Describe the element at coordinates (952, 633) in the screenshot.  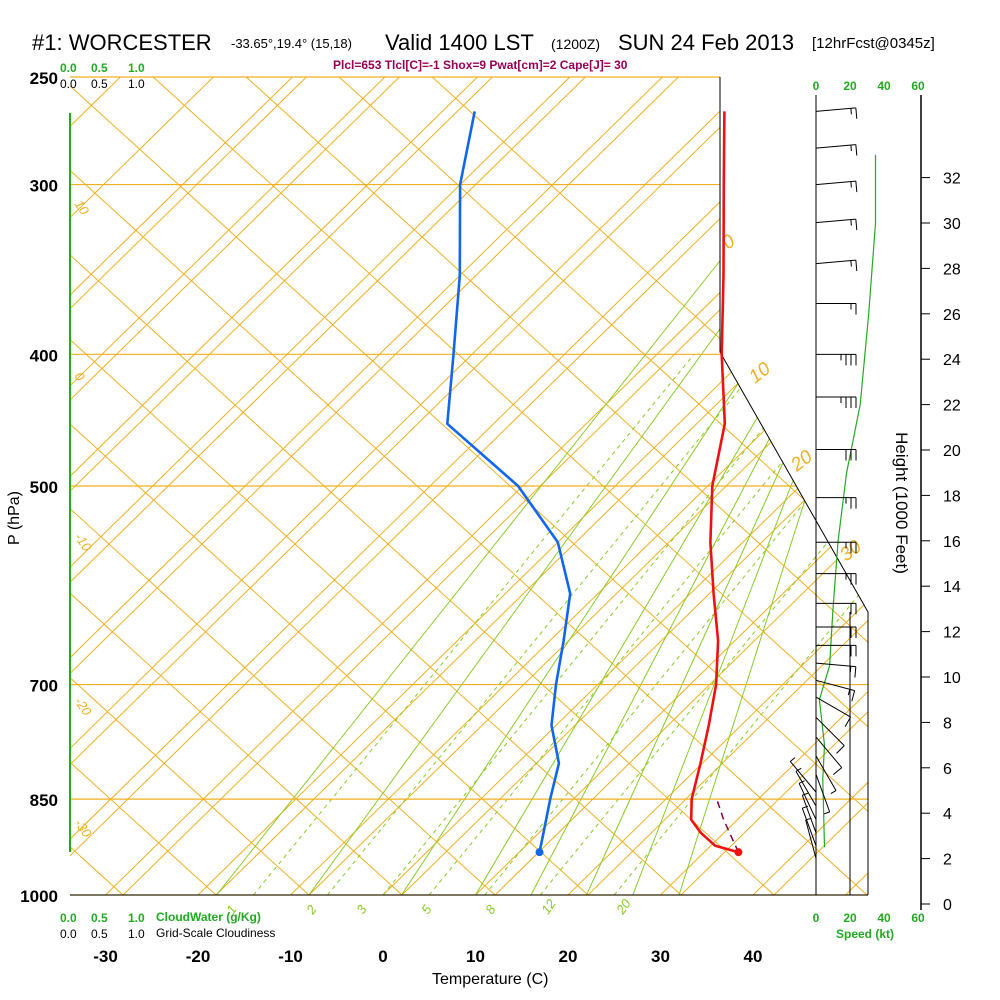
I see `height-tick-label: 12` at that location.